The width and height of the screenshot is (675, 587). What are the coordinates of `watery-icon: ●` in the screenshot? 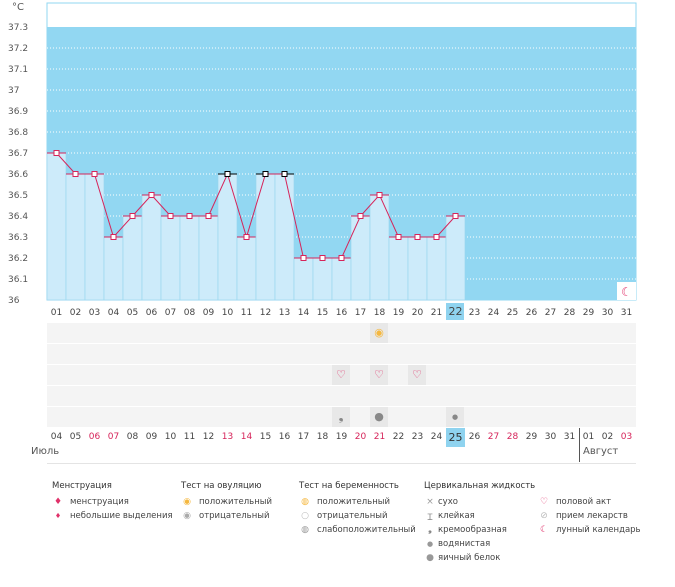 It's located at (455, 417).